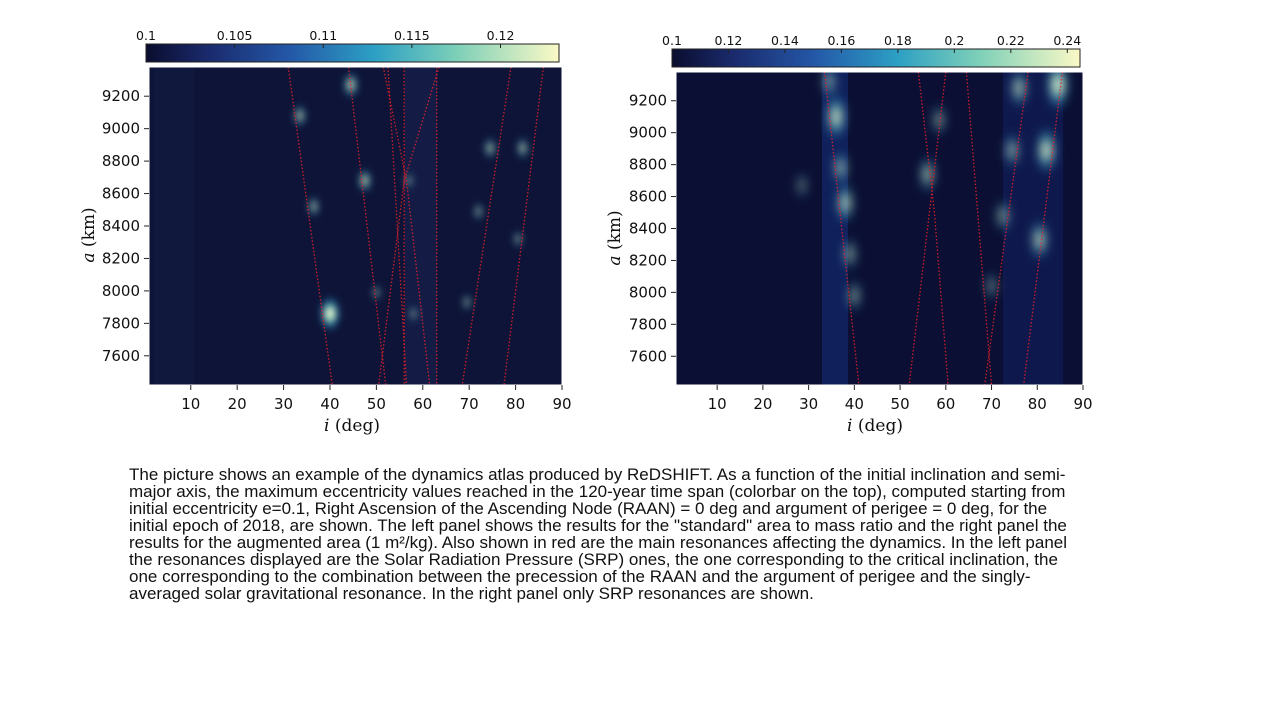 The height and width of the screenshot is (720, 1280). I want to click on left-ylabel: a (km), so click(89, 234).